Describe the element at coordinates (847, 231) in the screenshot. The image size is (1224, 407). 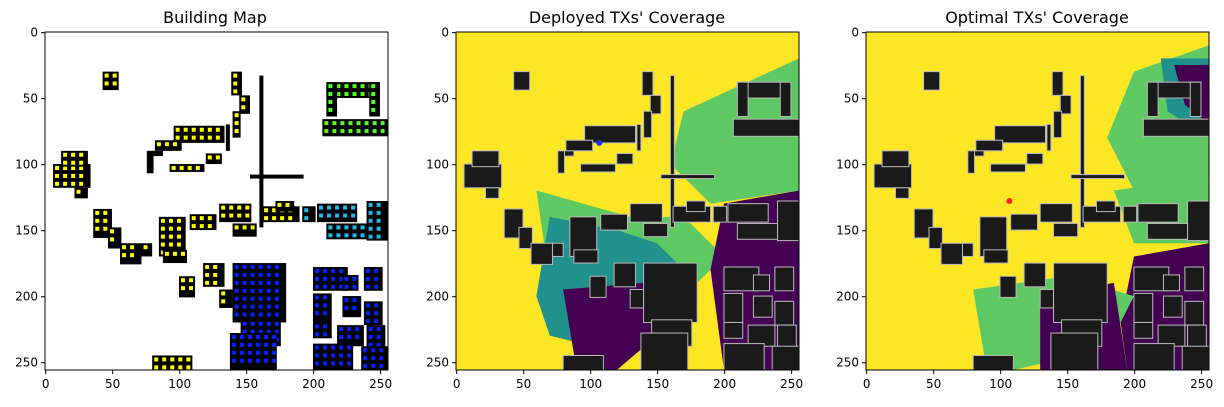
I see `y-tick-label: 150` at that location.